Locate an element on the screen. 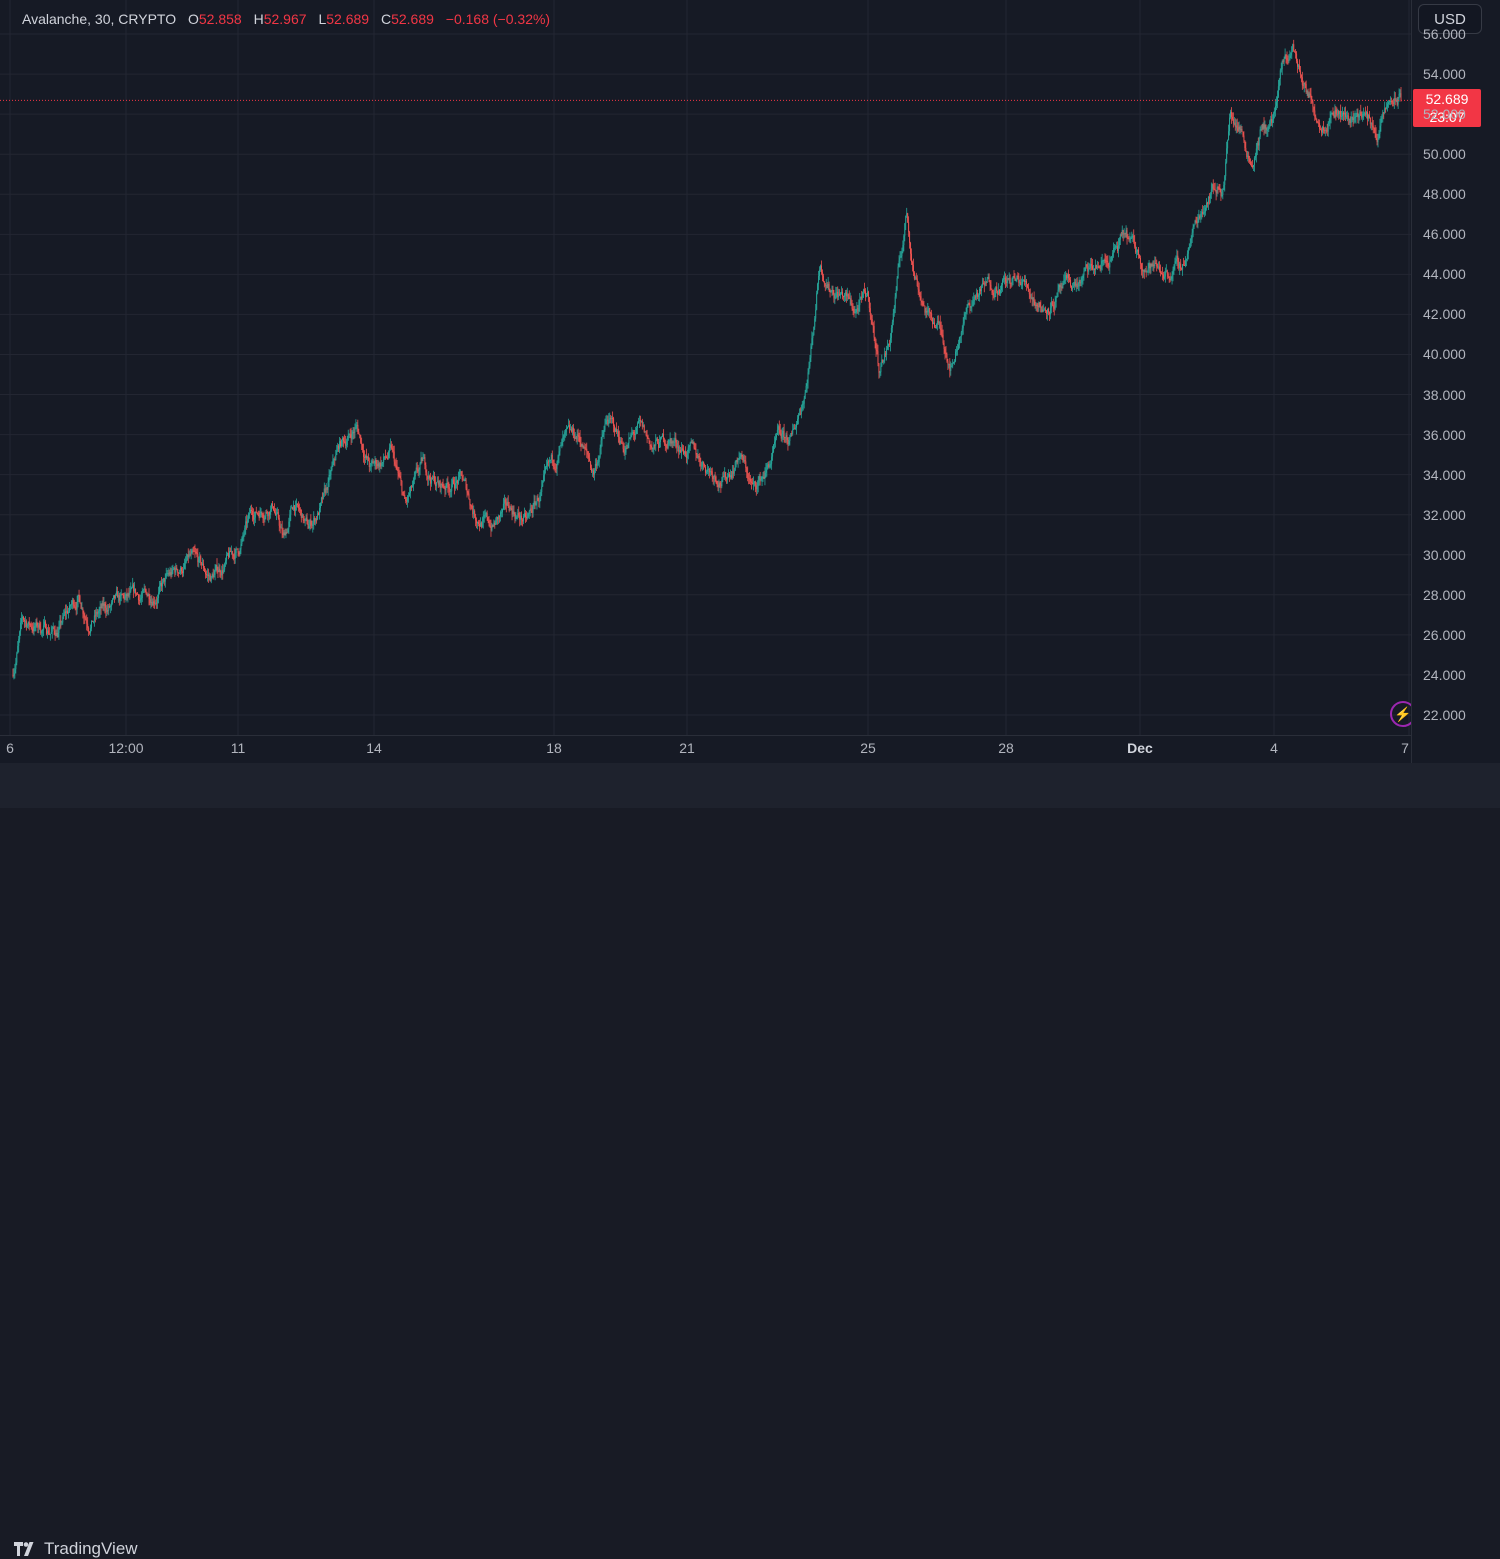 The image size is (1500, 1559). price-tick-label: 34.000 is located at coordinates (1444, 474).